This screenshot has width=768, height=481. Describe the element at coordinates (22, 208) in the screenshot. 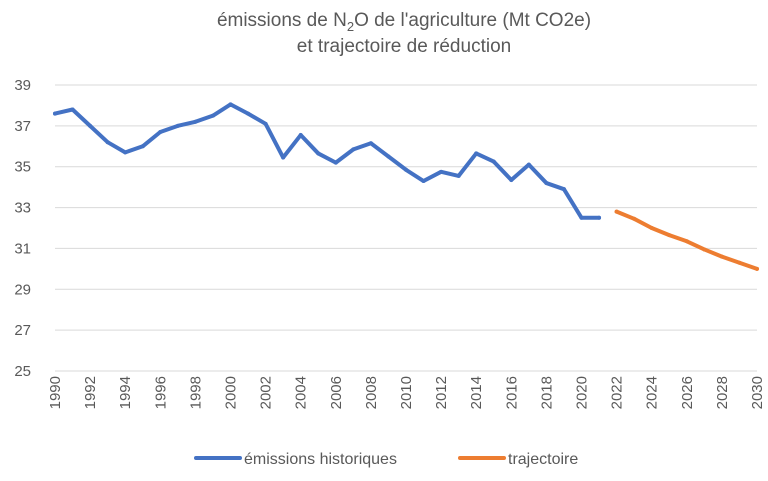

I see `y-tick-label-33: 33` at that location.